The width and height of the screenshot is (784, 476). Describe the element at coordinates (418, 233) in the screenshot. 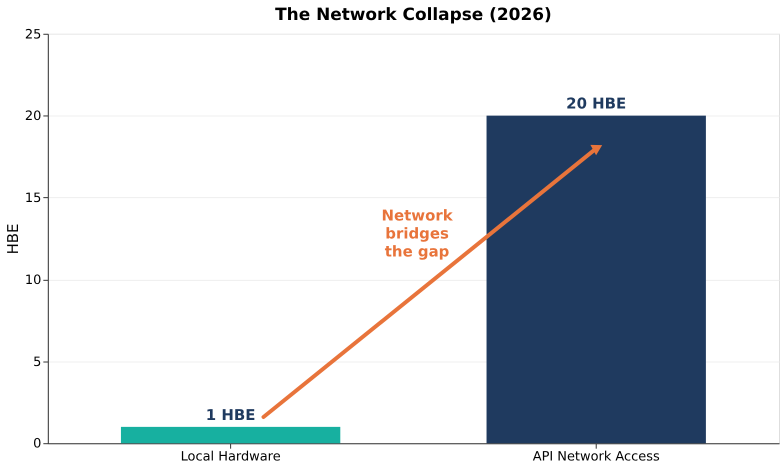

I see `annotation: Network bridges the gap` at that location.